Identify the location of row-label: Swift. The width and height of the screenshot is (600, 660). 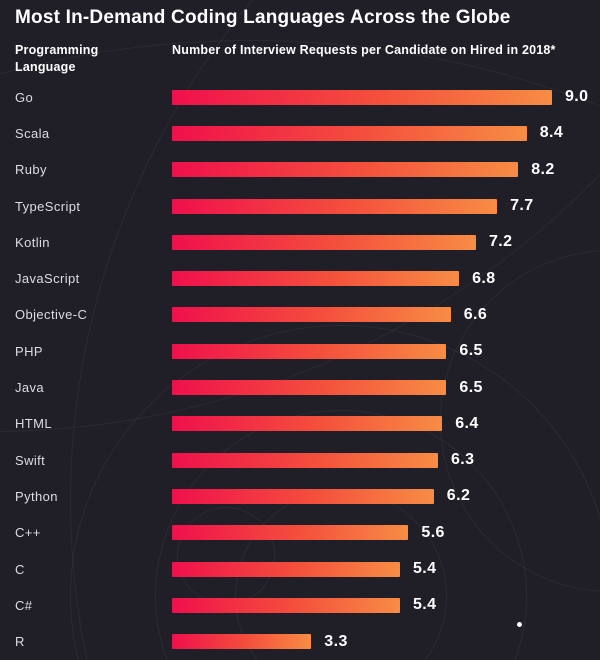
(30, 460).